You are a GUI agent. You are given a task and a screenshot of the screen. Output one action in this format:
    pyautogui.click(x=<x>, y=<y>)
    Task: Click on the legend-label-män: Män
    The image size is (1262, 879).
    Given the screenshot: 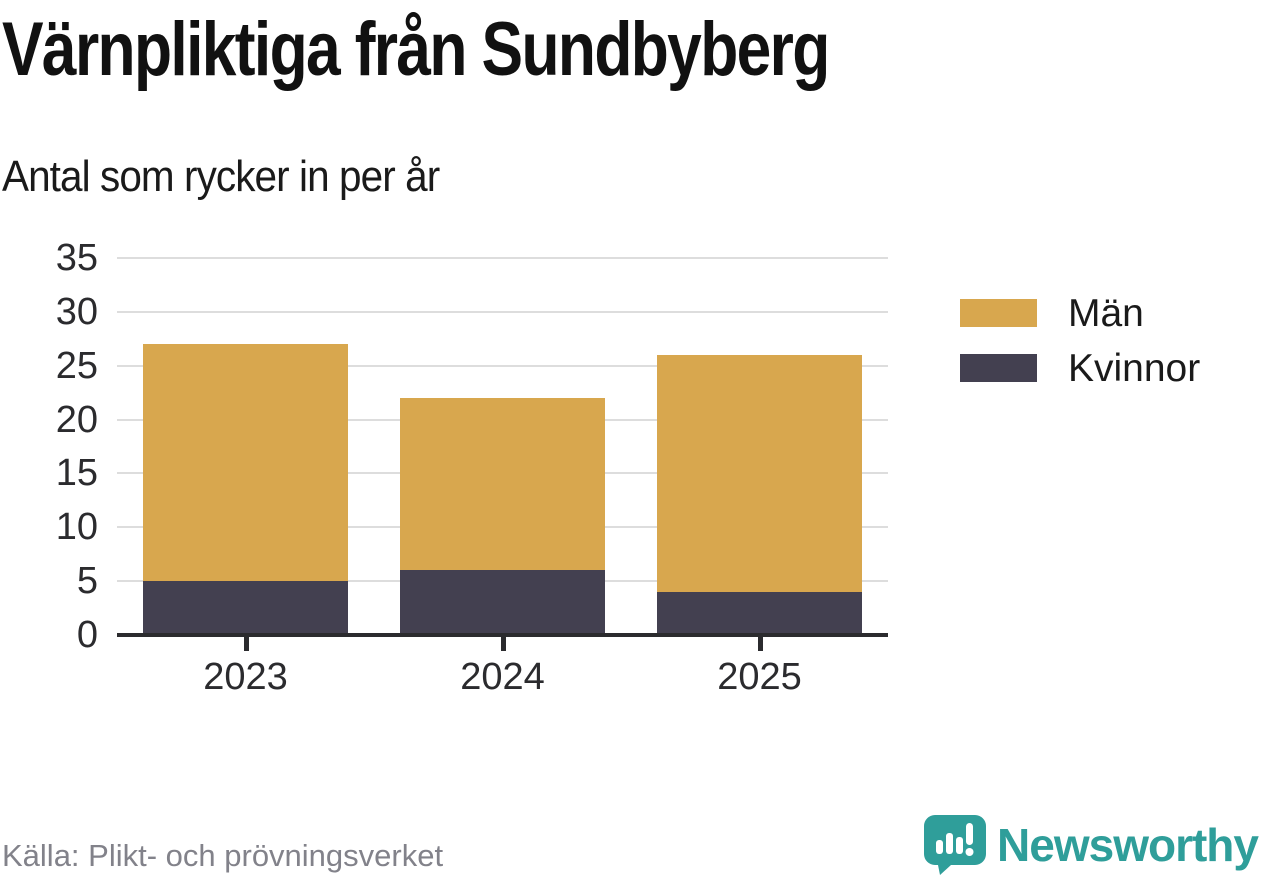 What is the action you would take?
    pyautogui.click(x=1106, y=313)
    